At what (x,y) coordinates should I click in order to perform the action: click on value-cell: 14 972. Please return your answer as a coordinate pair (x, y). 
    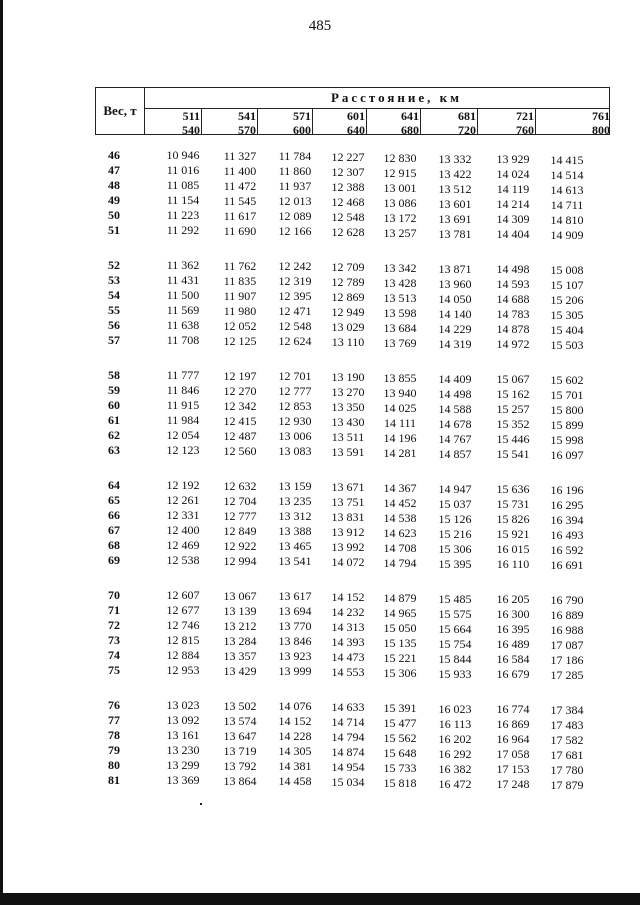
    Looking at the image, I should click on (513, 344).